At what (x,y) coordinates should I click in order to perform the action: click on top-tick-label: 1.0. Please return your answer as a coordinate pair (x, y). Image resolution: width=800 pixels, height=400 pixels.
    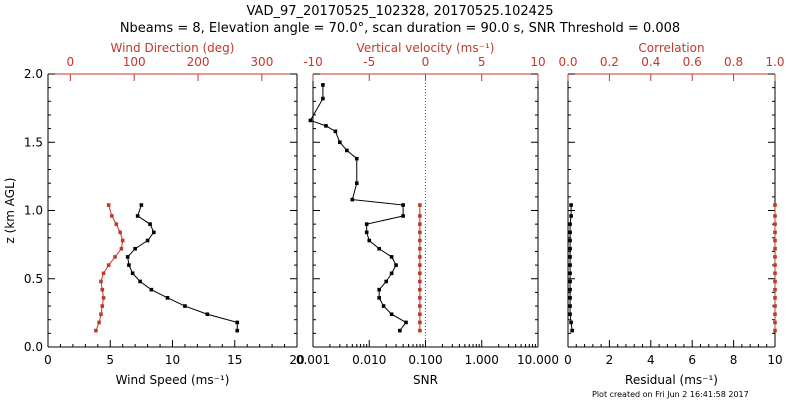
    Looking at the image, I should click on (774, 62).